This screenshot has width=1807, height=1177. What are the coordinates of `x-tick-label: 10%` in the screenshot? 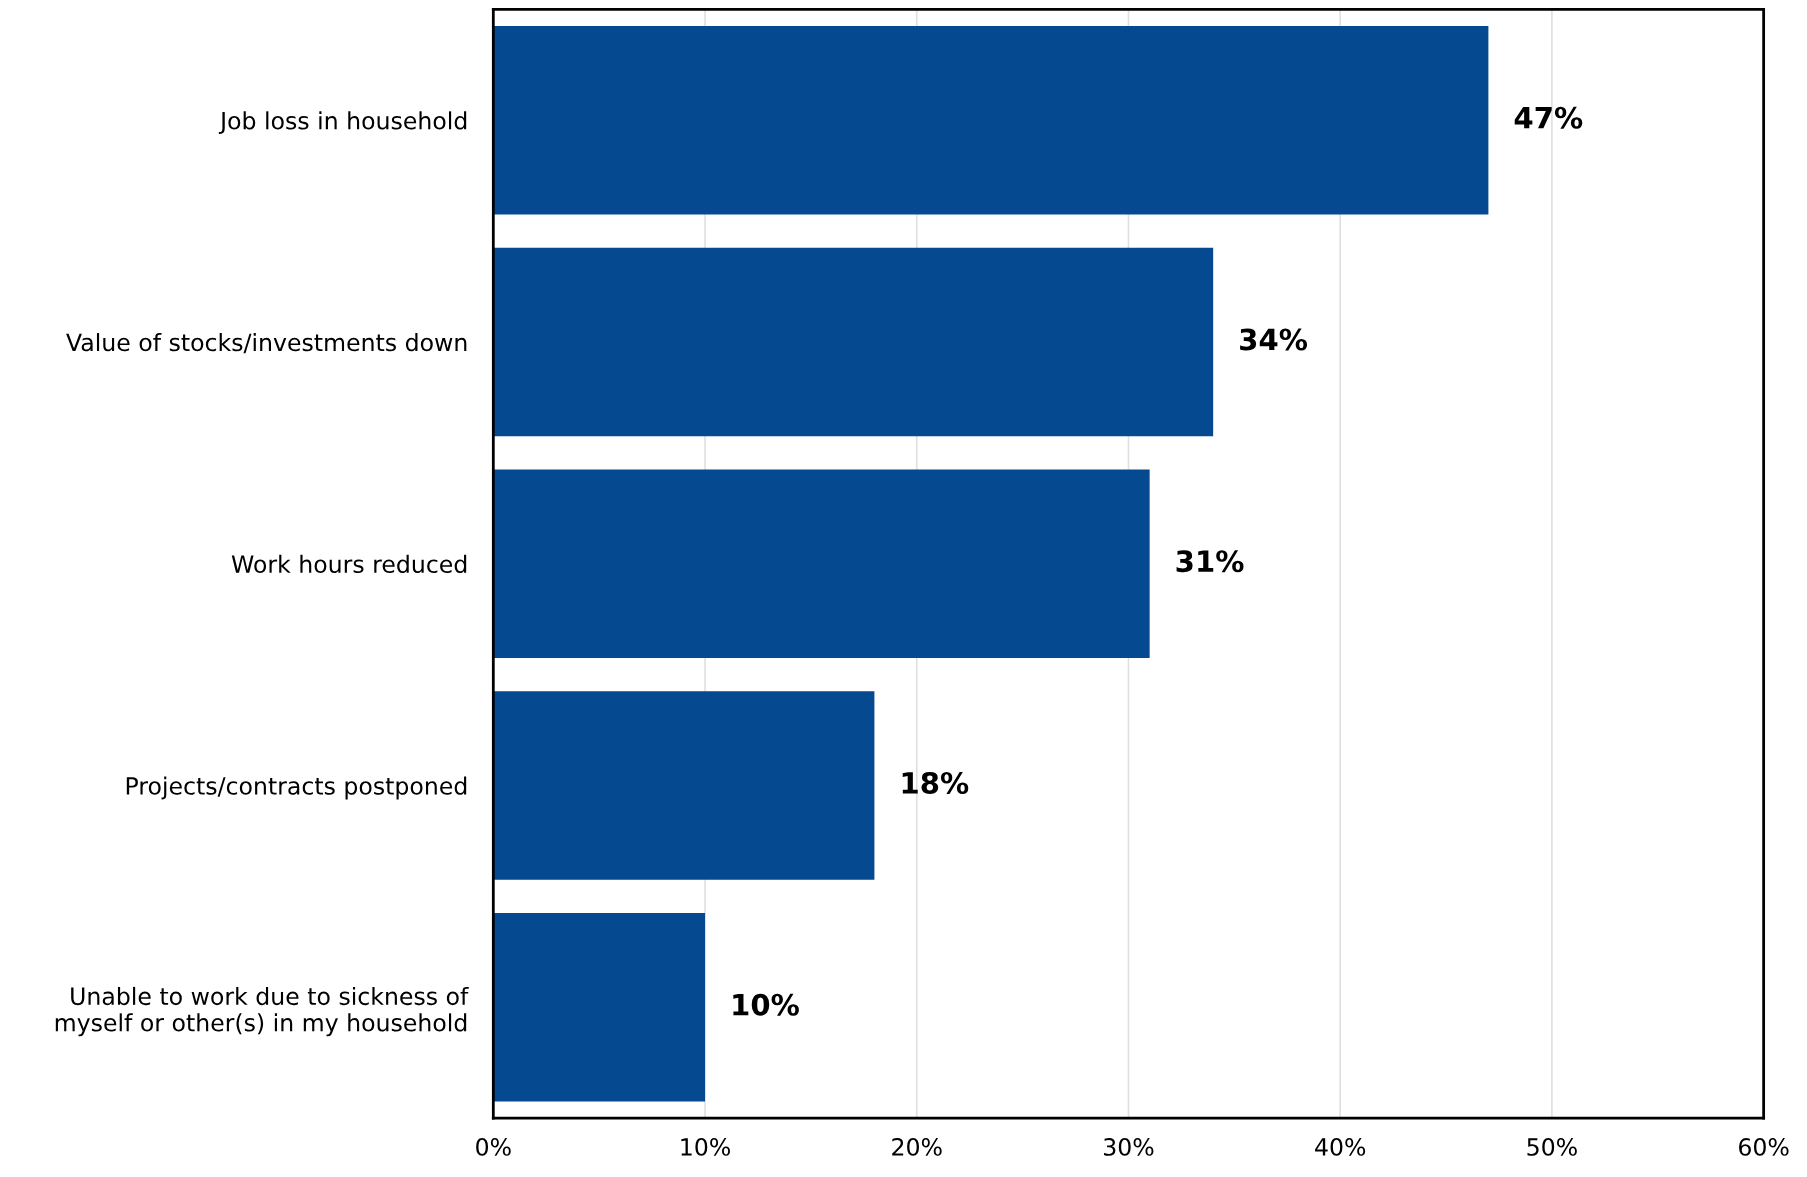 It's located at (705, 1147).